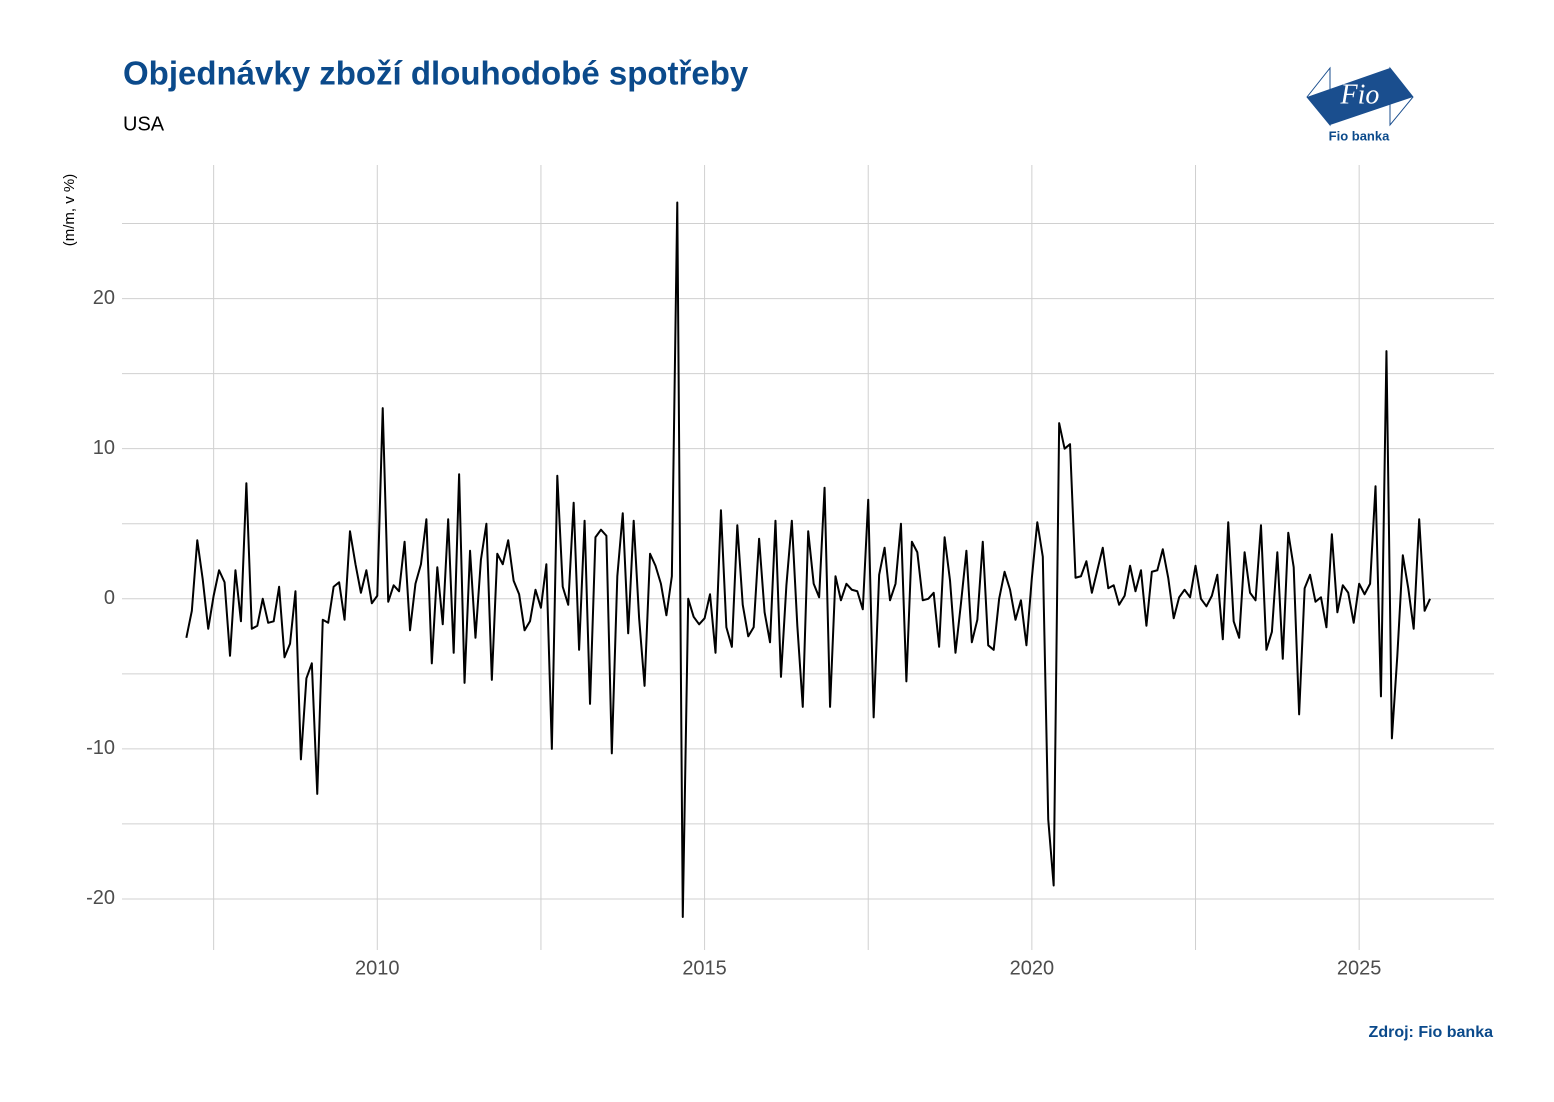 The width and height of the screenshot is (1554, 1102). What do you see at coordinates (109, 598) in the screenshot?
I see `y-tick-label: 0` at bounding box center [109, 598].